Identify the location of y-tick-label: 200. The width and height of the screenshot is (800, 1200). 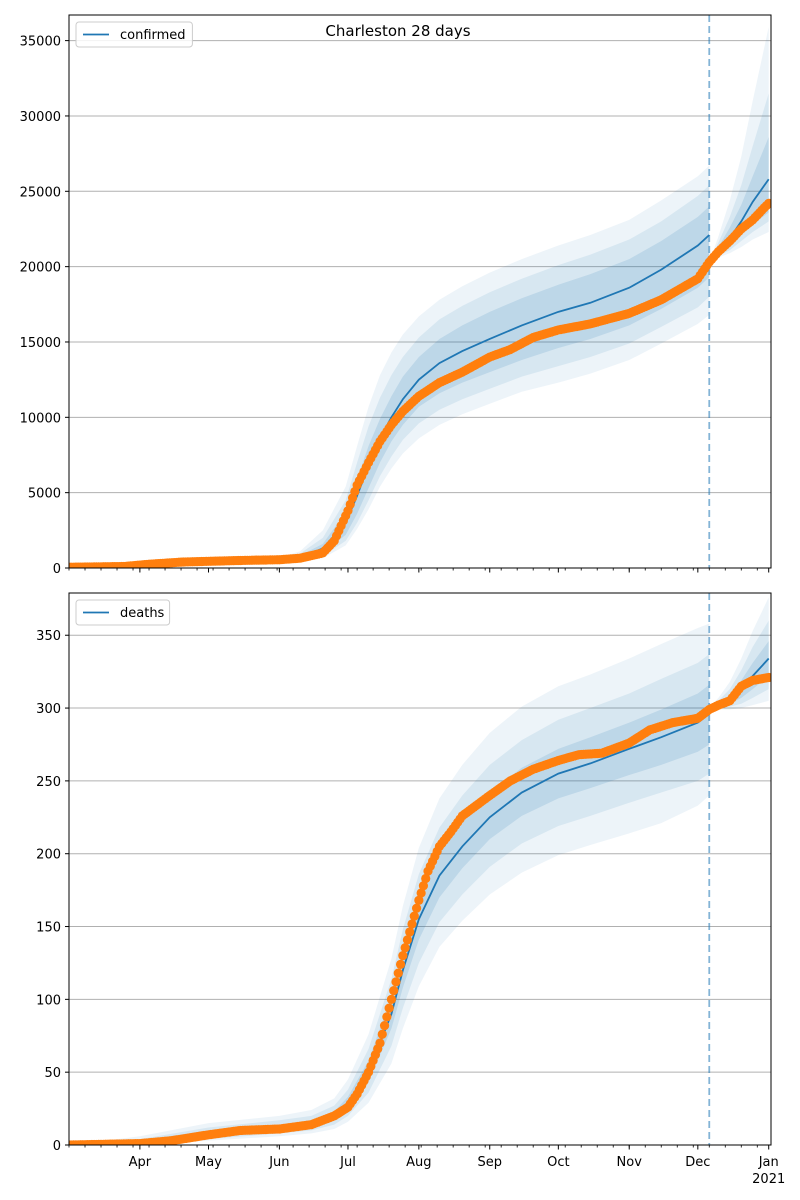
(48, 855).